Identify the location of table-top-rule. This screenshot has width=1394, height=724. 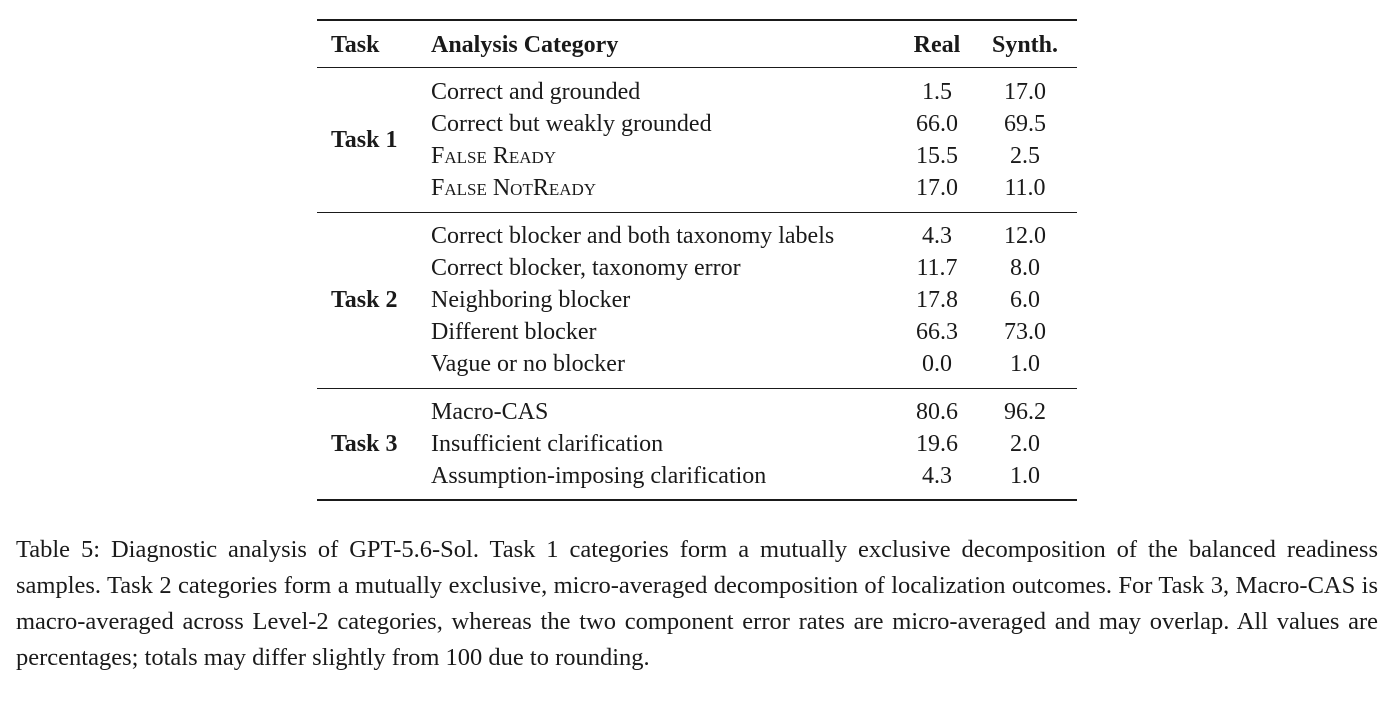
(697, 20).